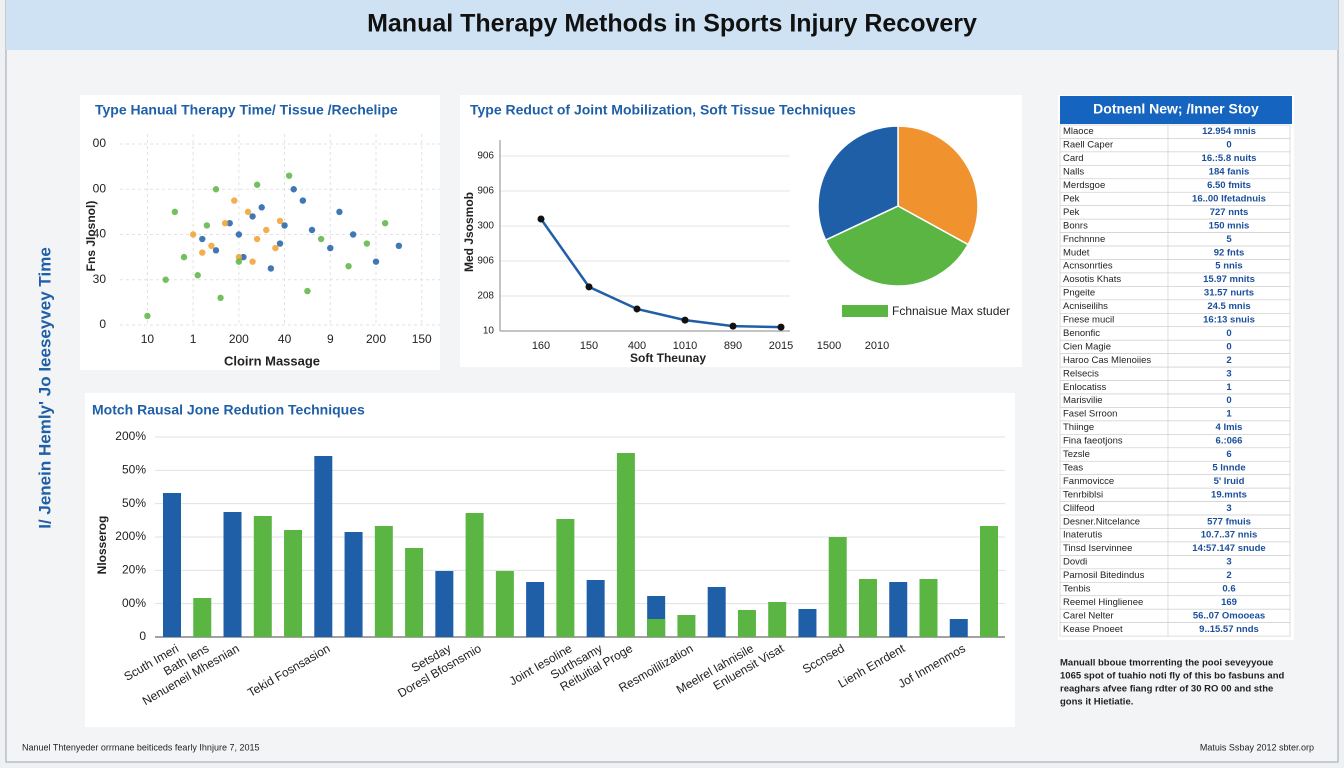 The width and height of the screenshot is (1344, 768). I want to click on x-tick-label: 2010, so click(877, 346).